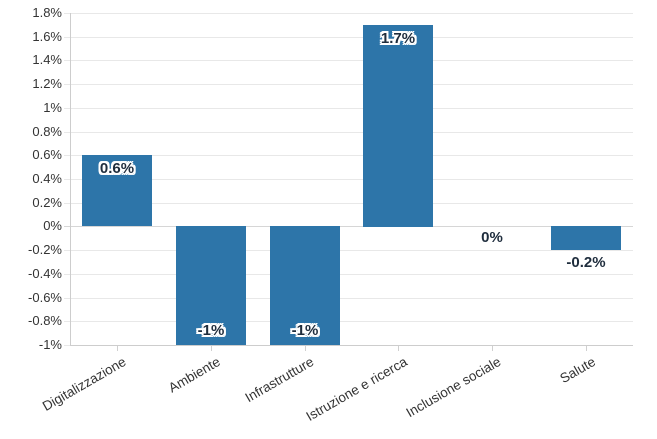 Image resolution: width=657 pixels, height=439 pixels. I want to click on data-label-digitalizzazione: 0.6%, so click(117, 168).